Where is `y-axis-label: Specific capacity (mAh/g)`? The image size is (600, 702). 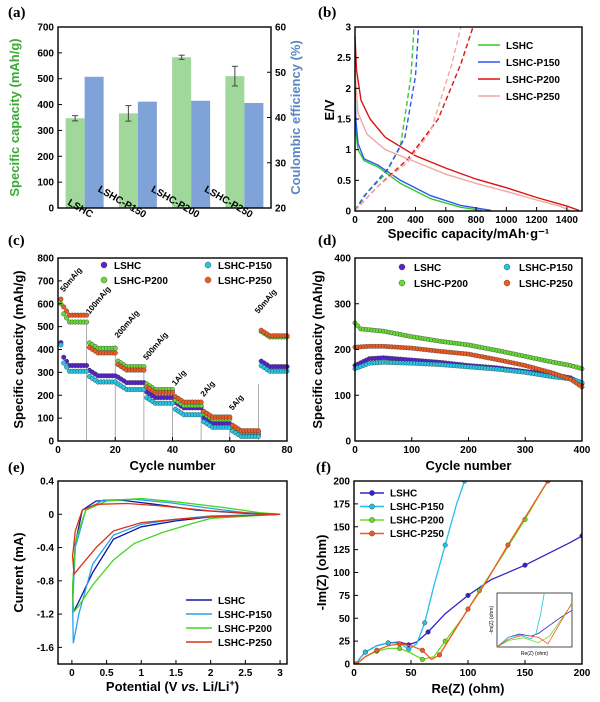
y-axis-label: Specific capacity (mAh/g) is located at coordinates (18, 349).